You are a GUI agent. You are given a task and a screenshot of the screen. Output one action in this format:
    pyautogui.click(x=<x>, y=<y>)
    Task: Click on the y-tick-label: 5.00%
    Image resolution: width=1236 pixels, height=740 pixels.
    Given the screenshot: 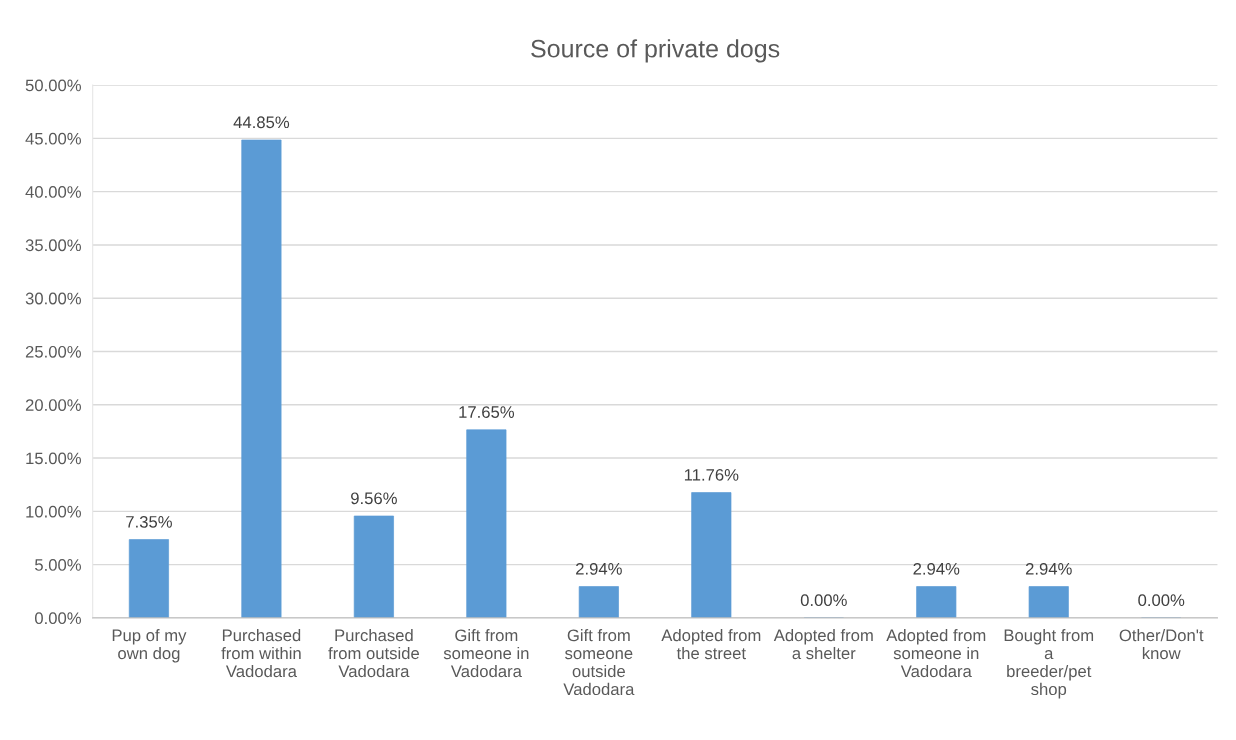 What is the action you would take?
    pyautogui.click(x=58, y=565)
    